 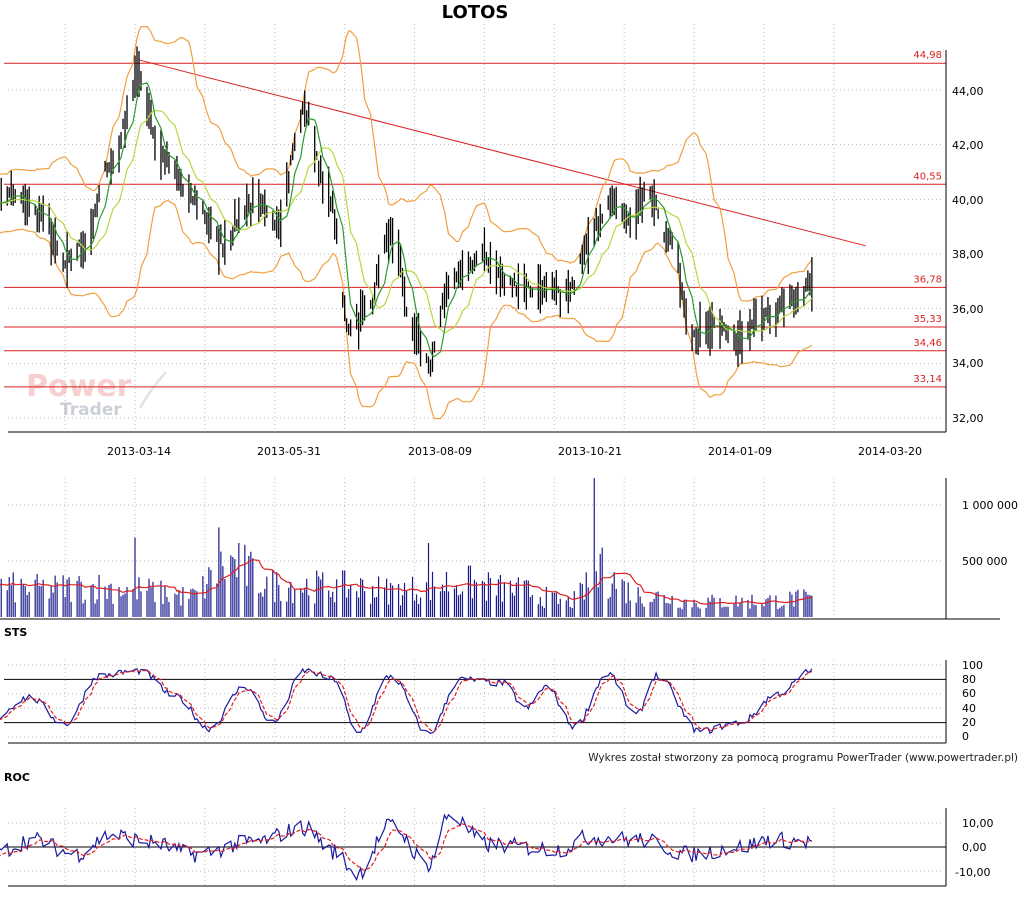 I want to click on level-label-33,14: 33,14, so click(x=927, y=379).